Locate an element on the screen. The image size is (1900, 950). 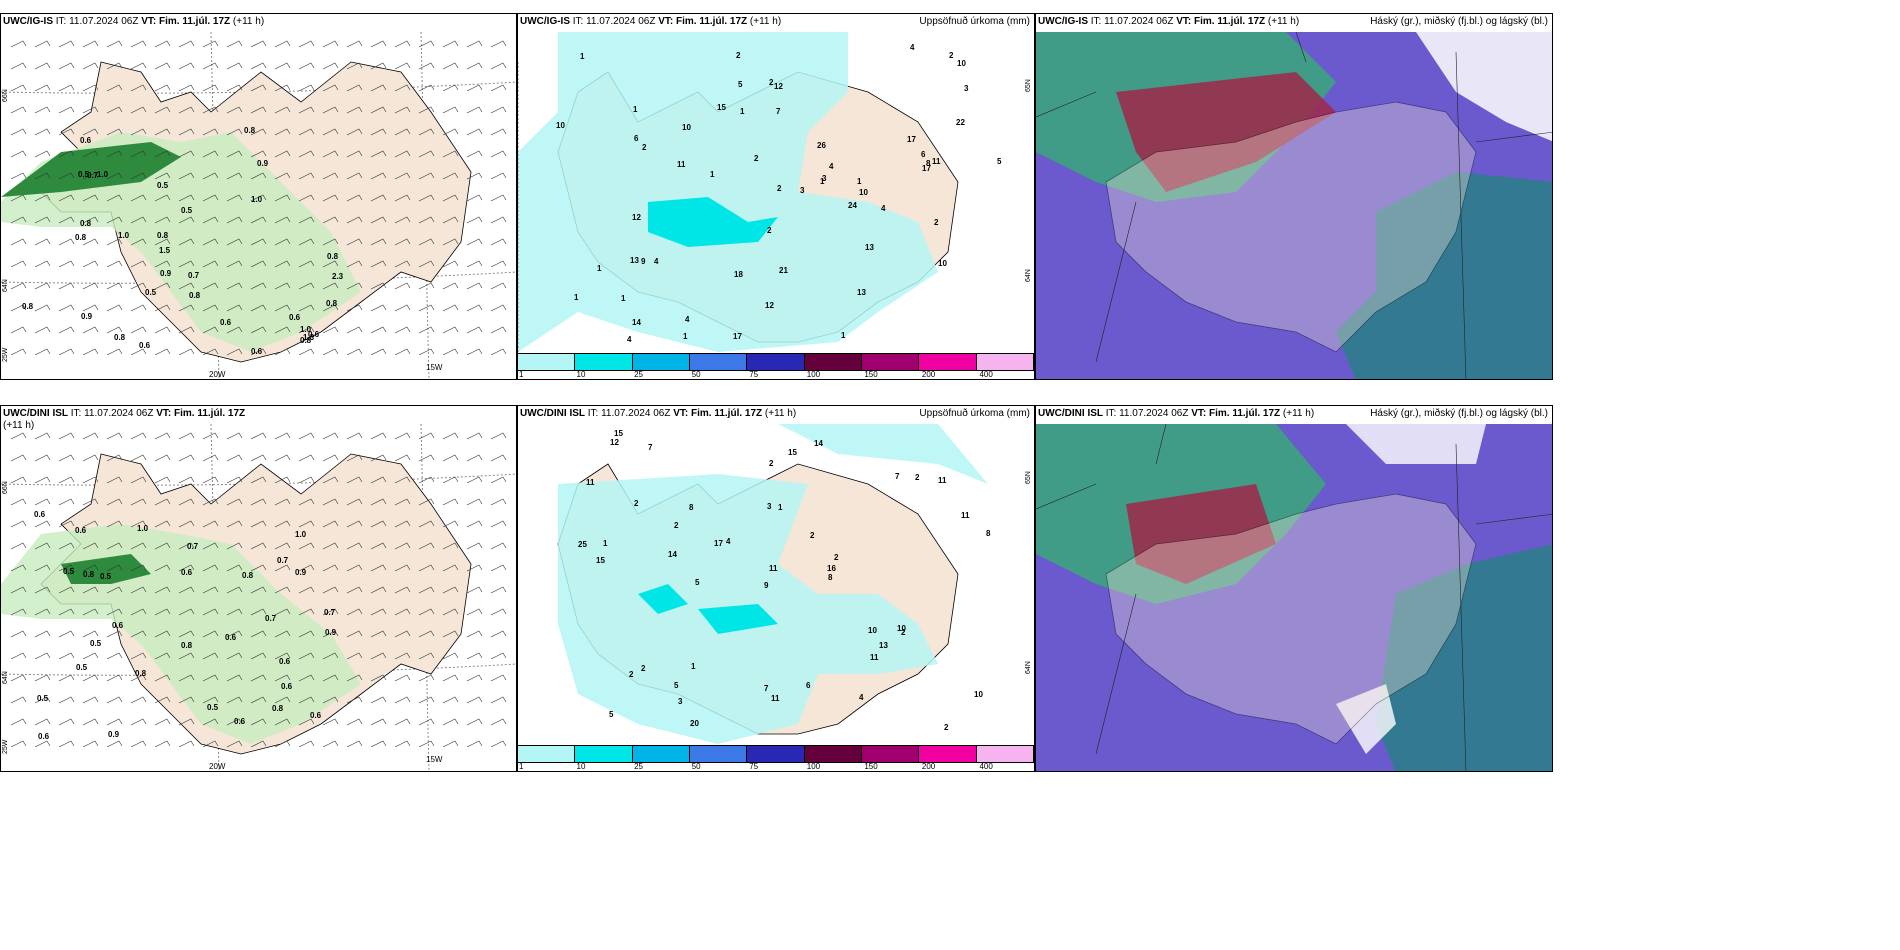
value-label: 21 is located at coordinates (783, 270).